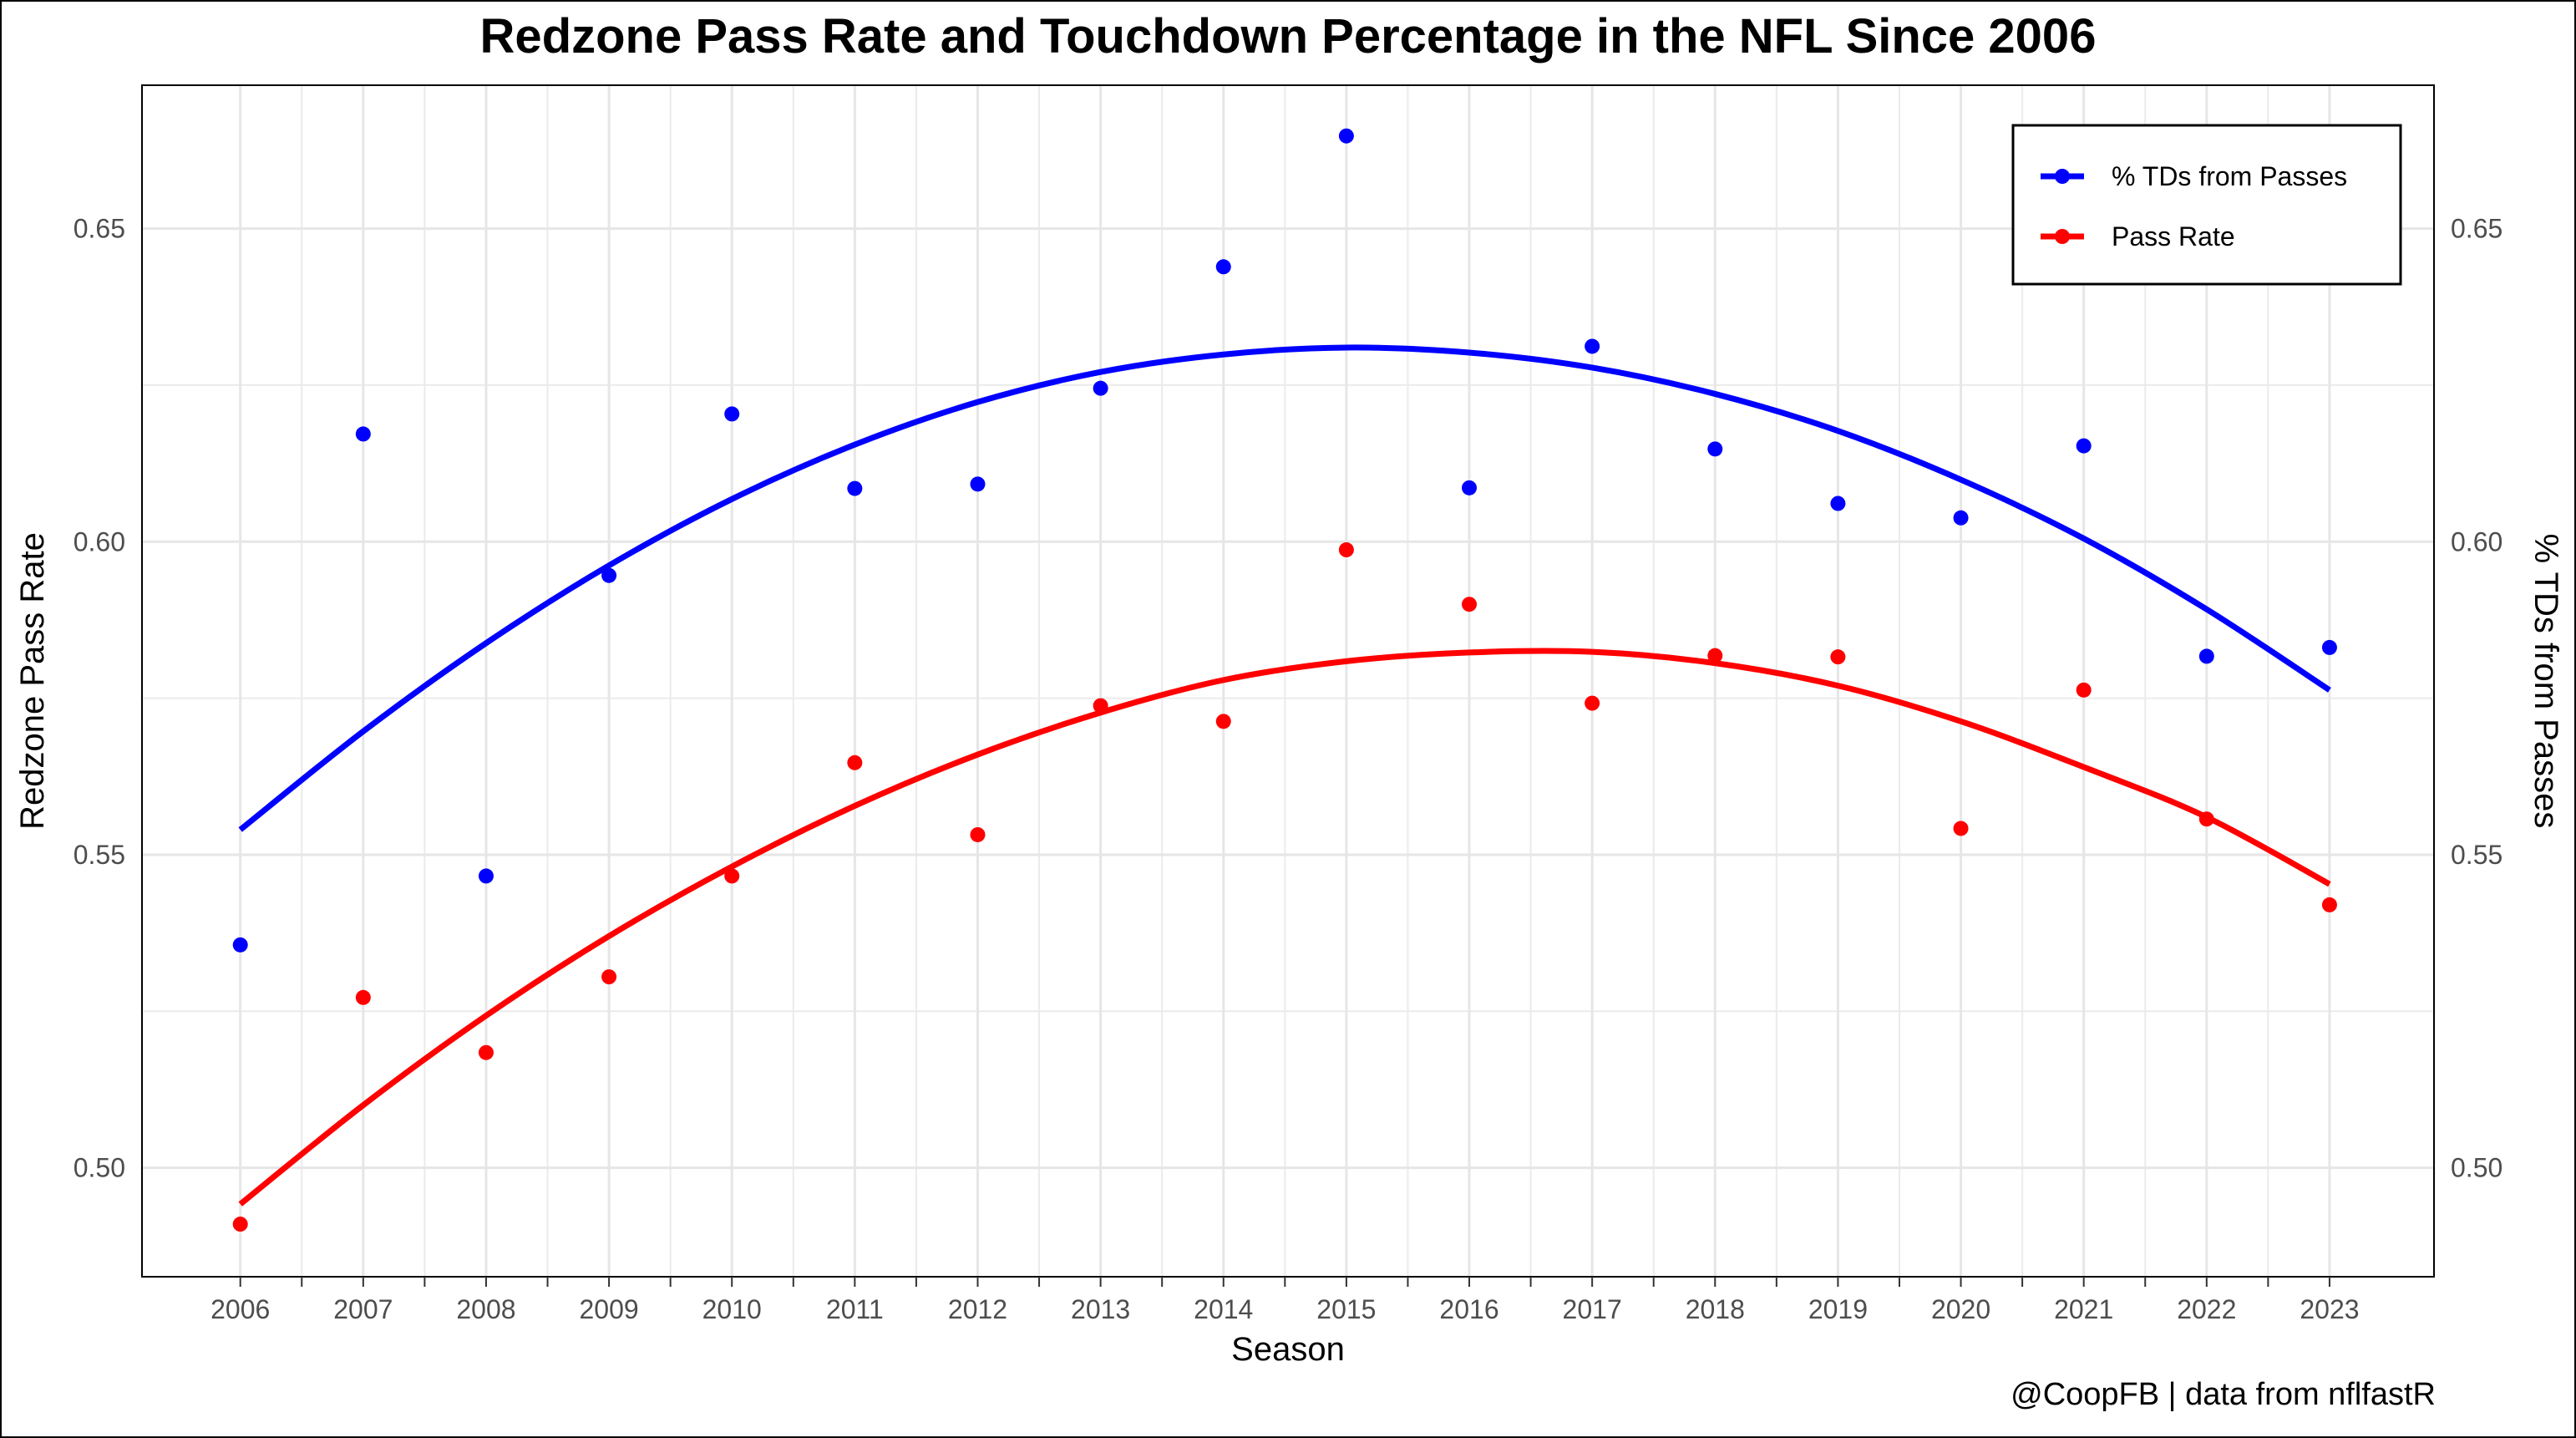 The width and height of the screenshot is (2576, 1438). Describe the element at coordinates (2206, 205) in the screenshot. I see `legend-box` at that location.